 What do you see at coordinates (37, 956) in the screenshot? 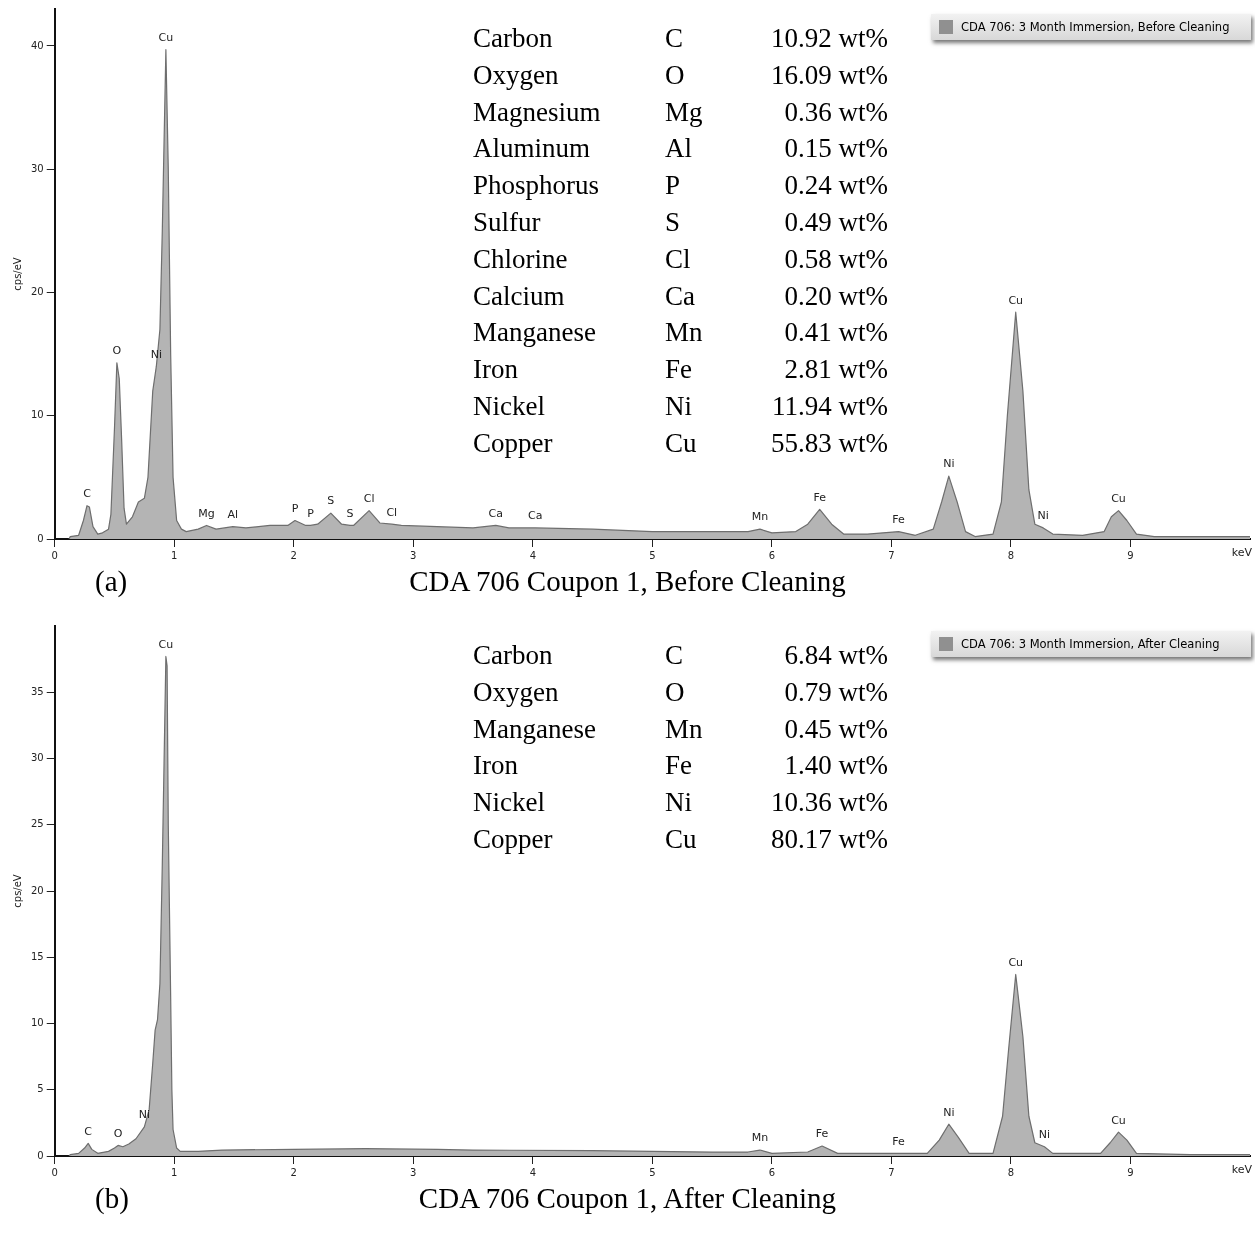
I see `y-tick-label: 15` at bounding box center [37, 956].